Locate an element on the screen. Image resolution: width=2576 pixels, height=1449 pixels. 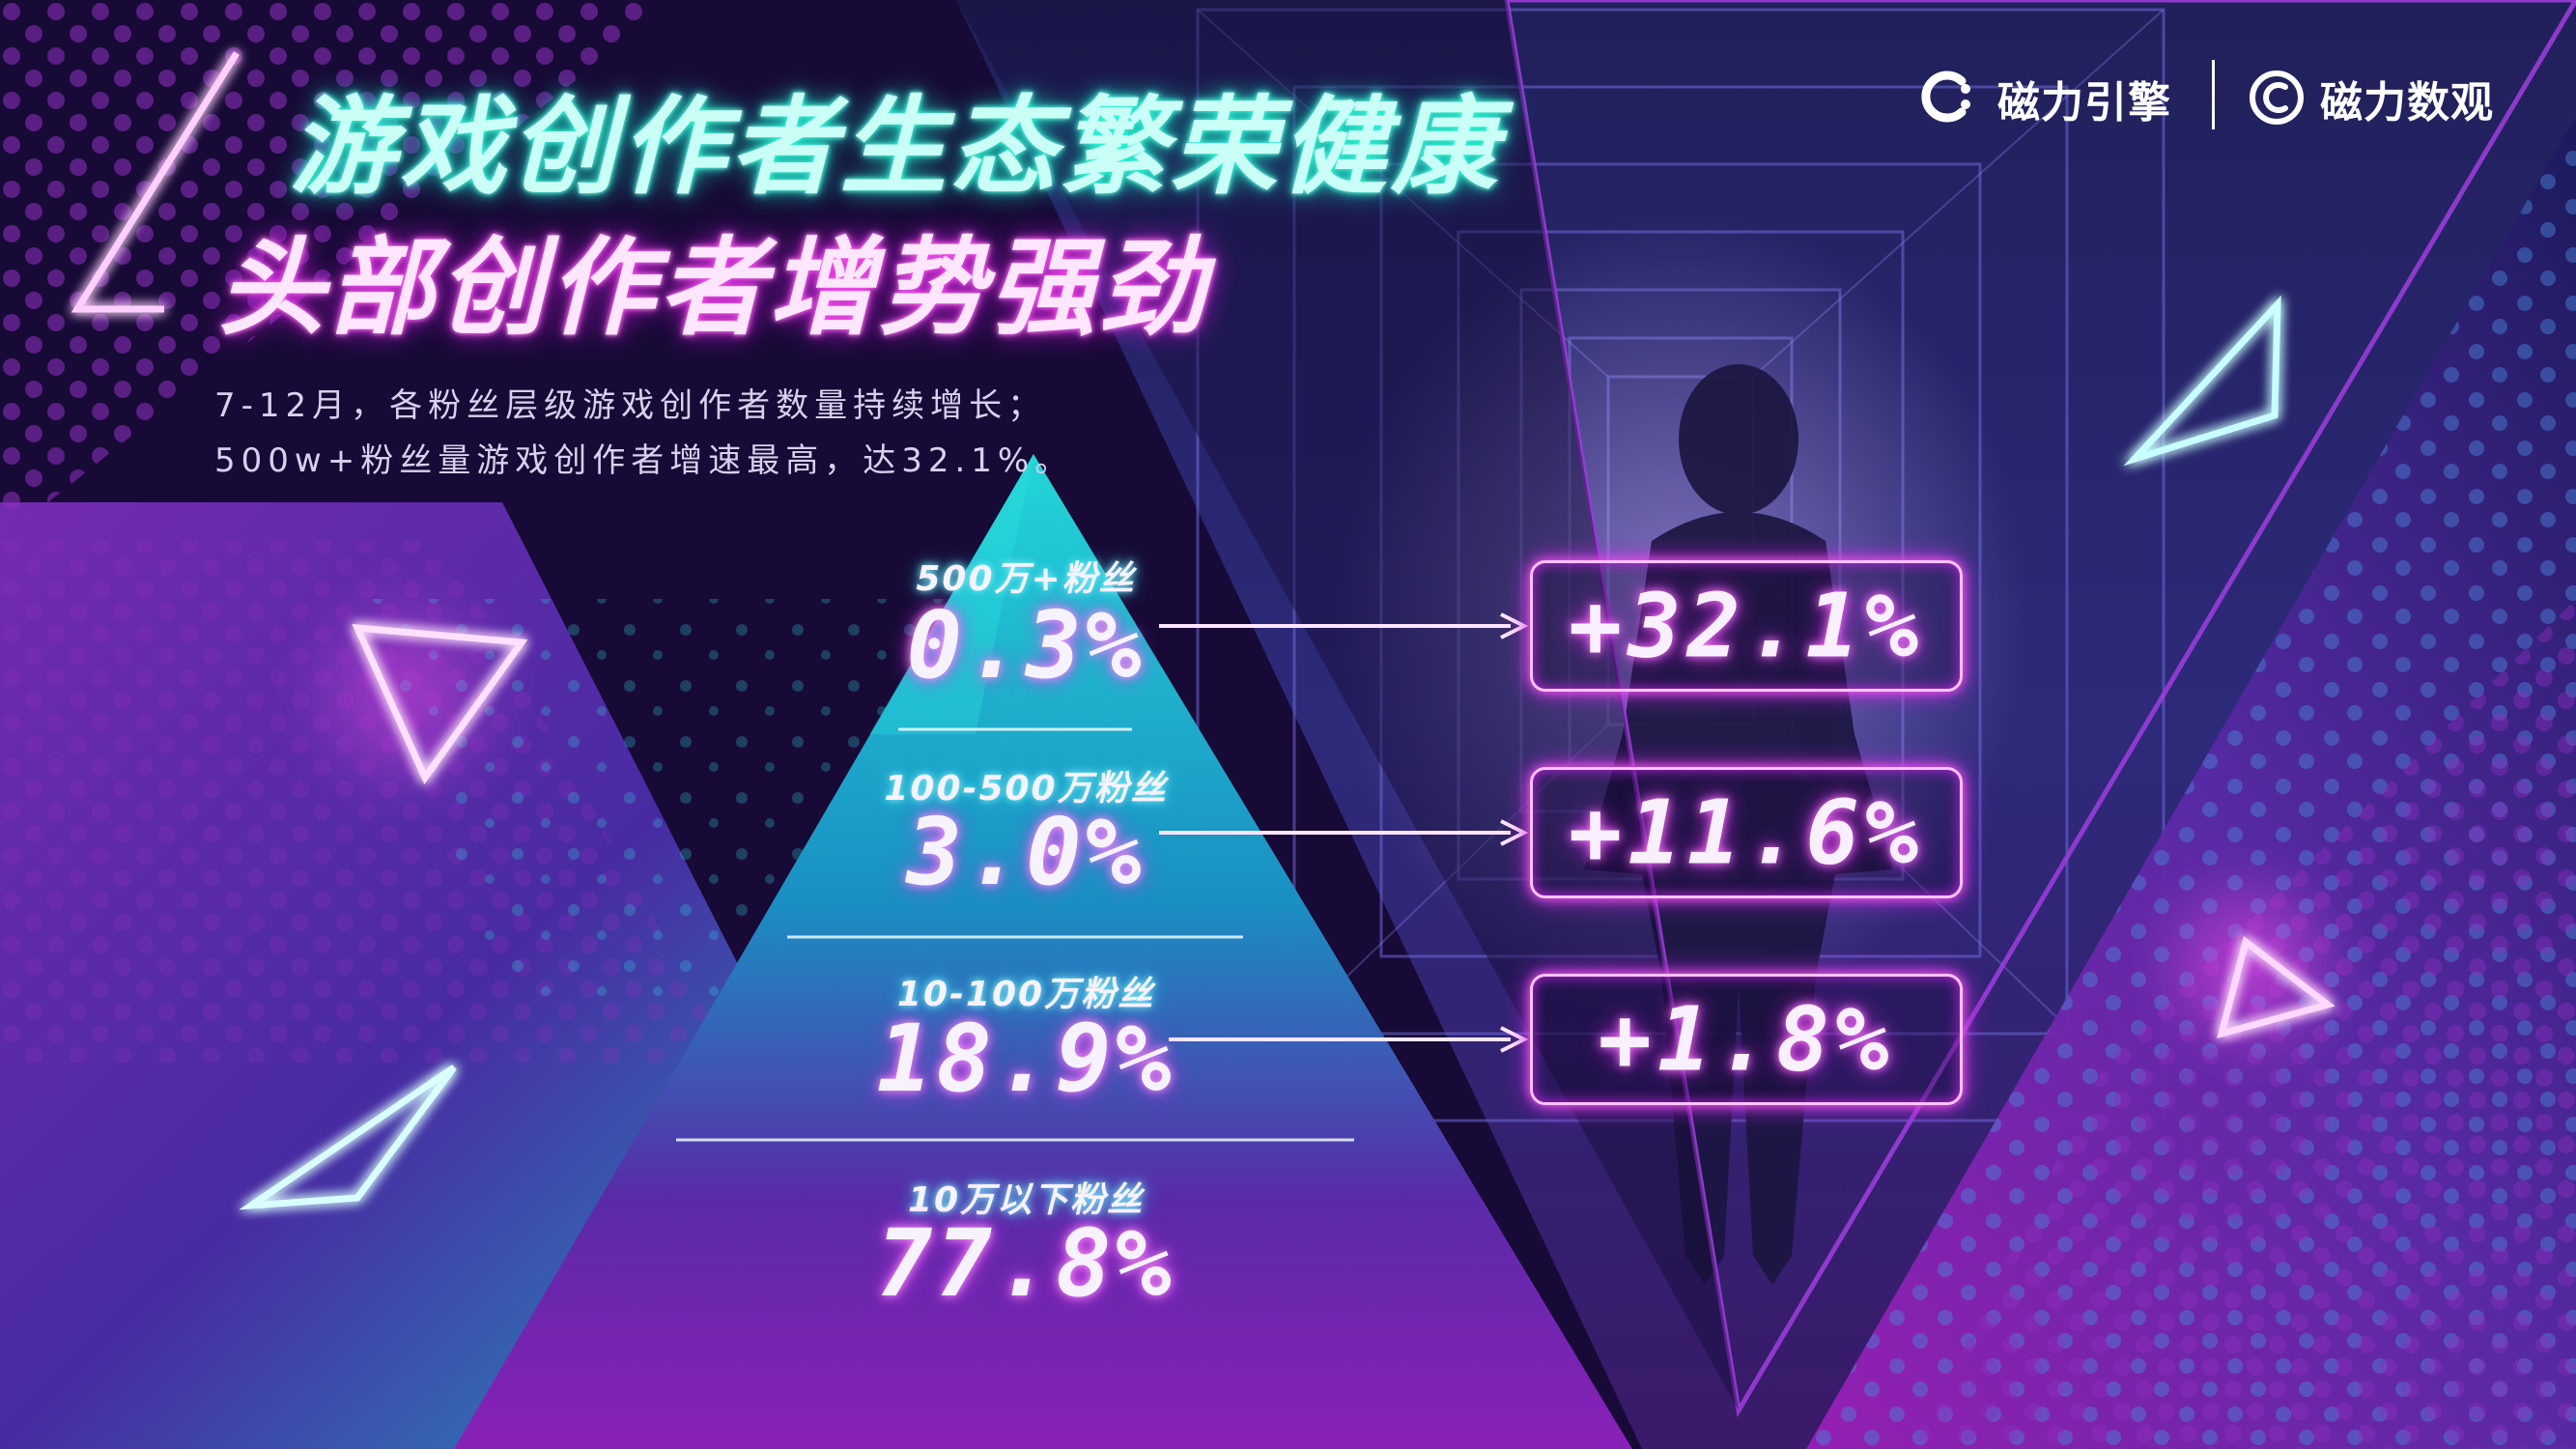
level-share-3: 18.9% is located at coordinates (1026, 1059).